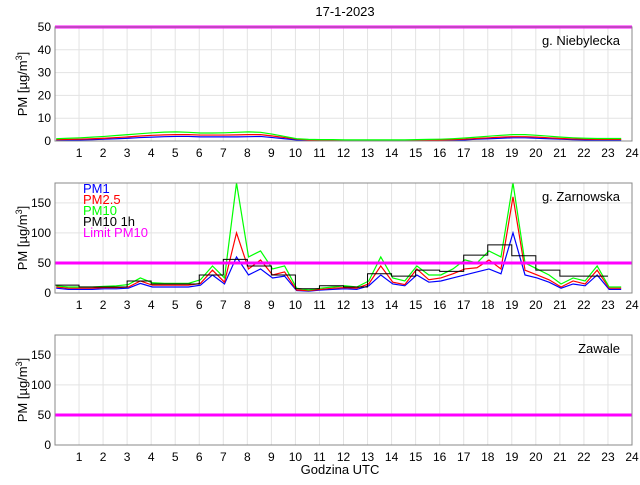  I want to click on y-tick-label: 20, so click(45, 95).